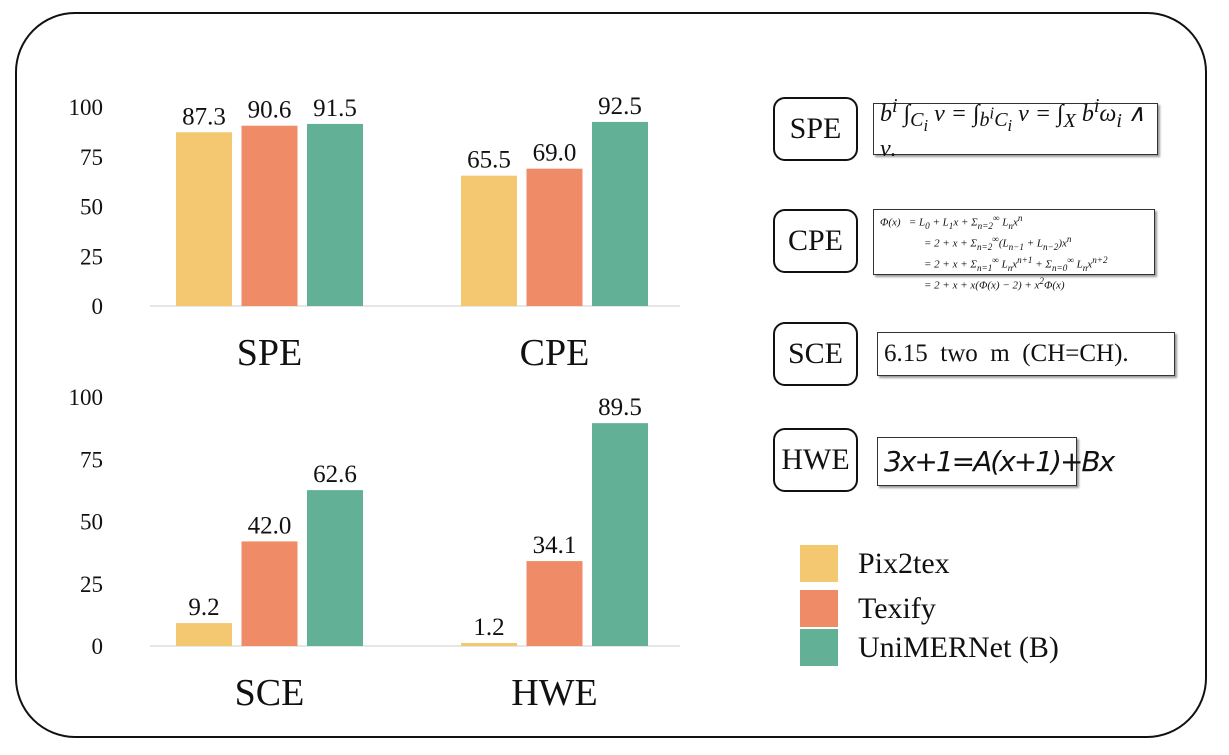 Image resolution: width=1229 pixels, height=755 pixels. What do you see at coordinates (815, 129) in the screenshot?
I see `tag-spe: SPE` at bounding box center [815, 129].